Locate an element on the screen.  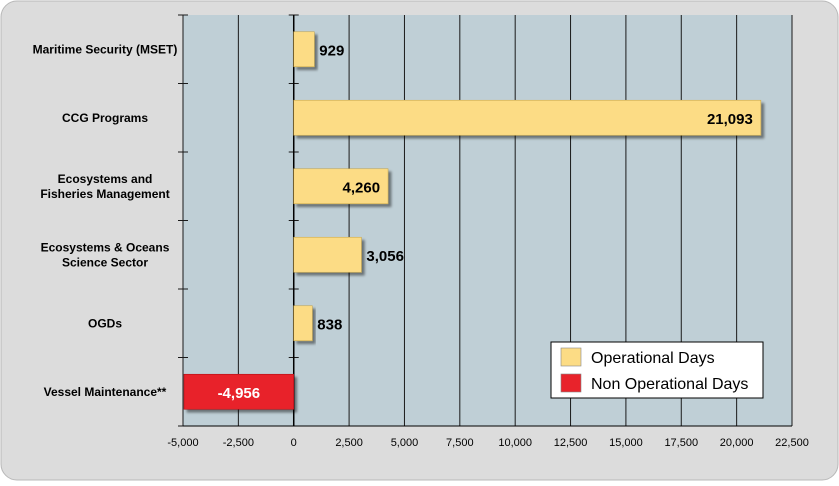
bar-value-label: -4,956 is located at coordinates (239, 393).